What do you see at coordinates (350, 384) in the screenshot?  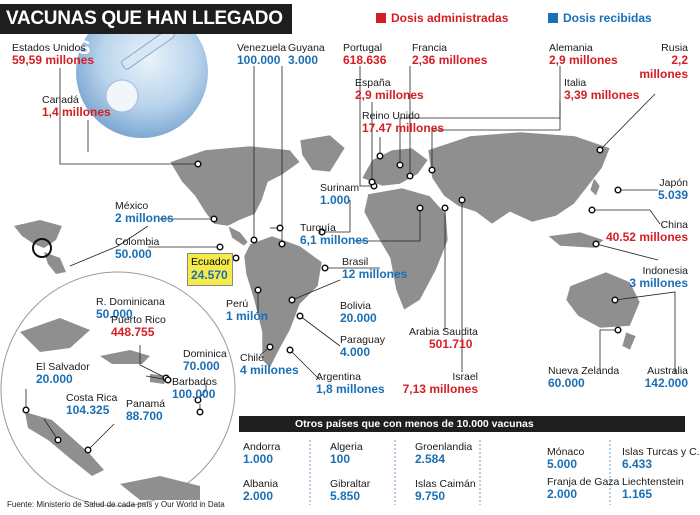 I see `label-argentina: Argentina 1,8 millones` at bounding box center [350, 384].